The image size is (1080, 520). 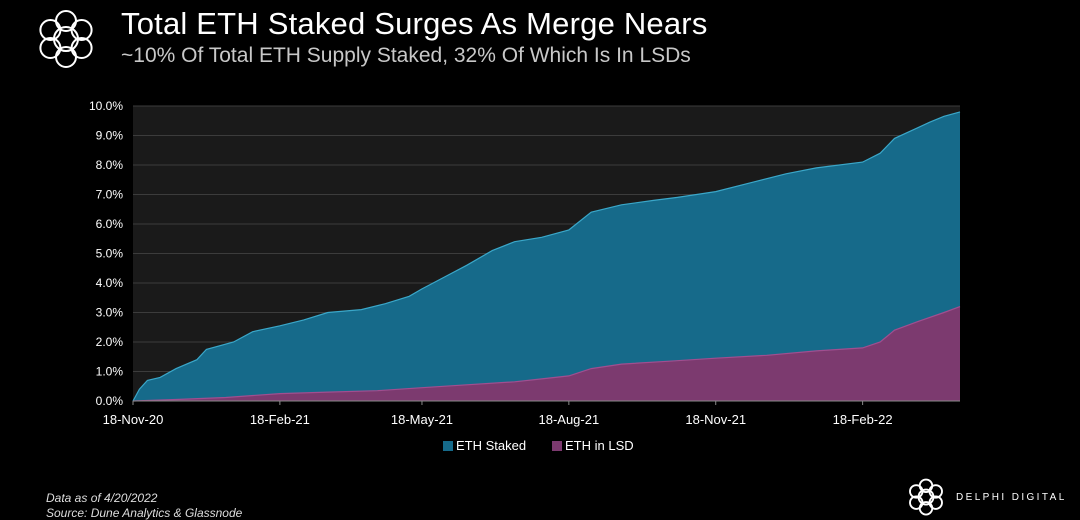 I want to click on x-tick-label-1: 18-Feb-21, so click(x=280, y=419).